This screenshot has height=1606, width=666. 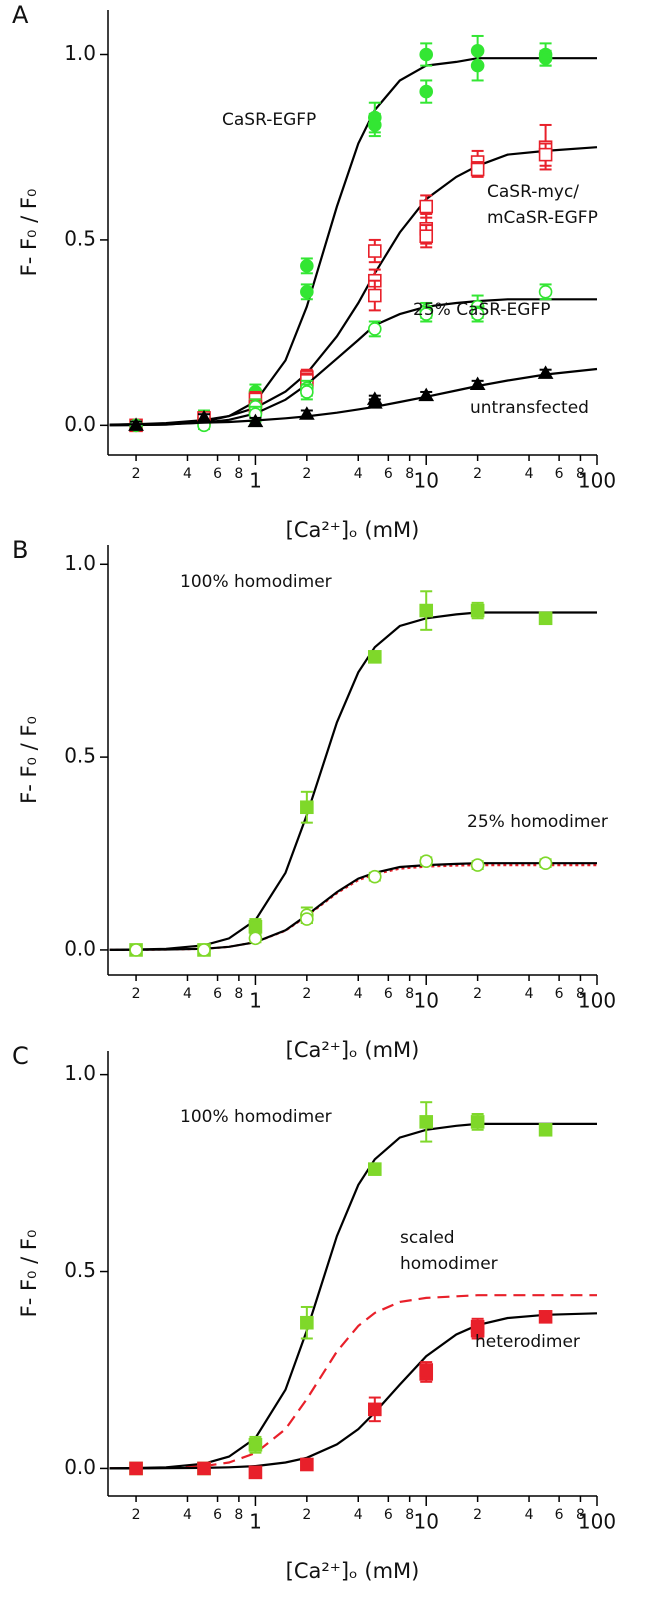 What do you see at coordinates (449, 1251) in the screenshot?
I see `curve-label: scaled homodimer` at bounding box center [449, 1251].